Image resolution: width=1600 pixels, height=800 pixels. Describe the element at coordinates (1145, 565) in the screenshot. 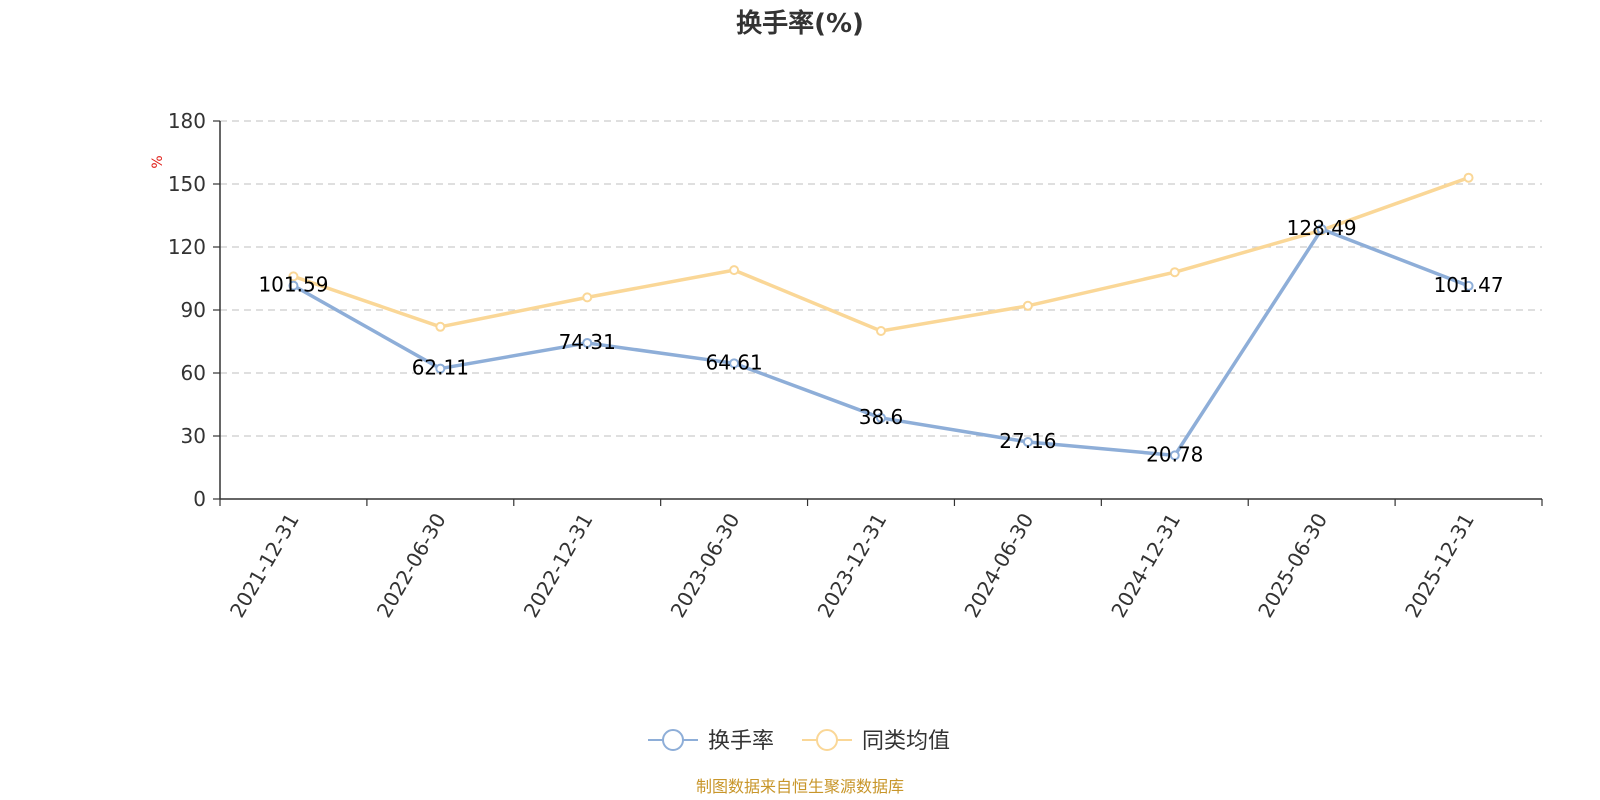

I see `x-tick-label-2024-12-31: 2024-12-31` at that location.